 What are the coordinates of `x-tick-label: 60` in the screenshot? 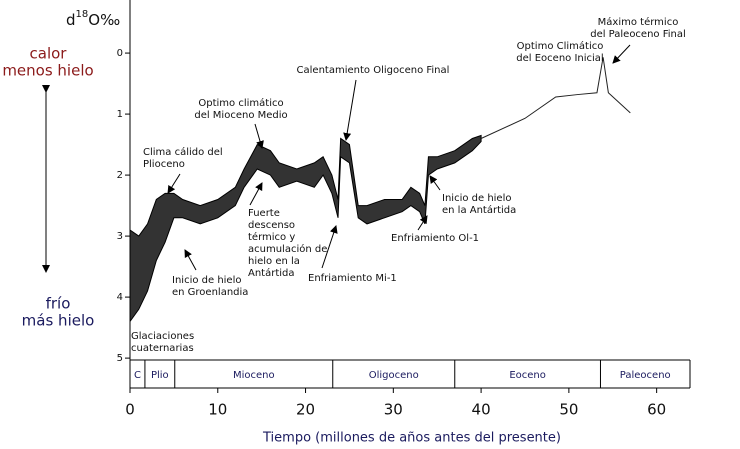 It's located at (656, 410).